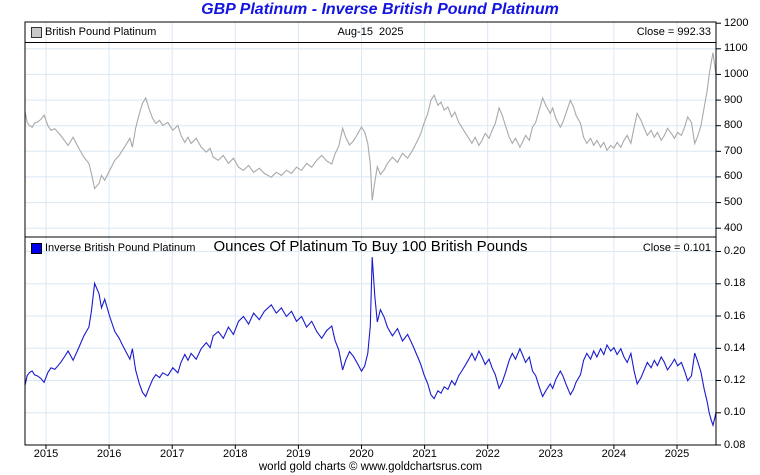 The height and width of the screenshot is (475, 760). I want to click on x-axis-tick-label: 2019, so click(298, 454).